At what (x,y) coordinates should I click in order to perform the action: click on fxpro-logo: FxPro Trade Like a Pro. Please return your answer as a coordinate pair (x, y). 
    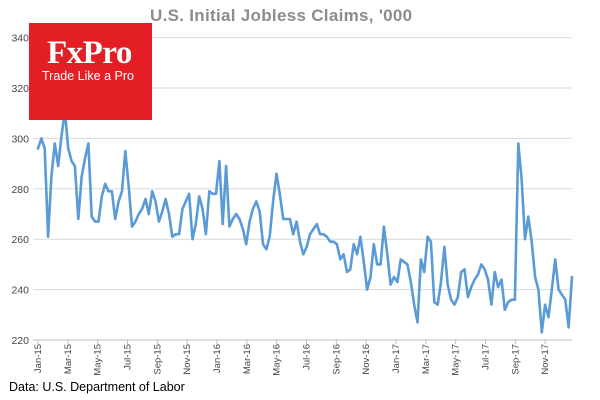
    Looking at the image, I should click on (90, 71).